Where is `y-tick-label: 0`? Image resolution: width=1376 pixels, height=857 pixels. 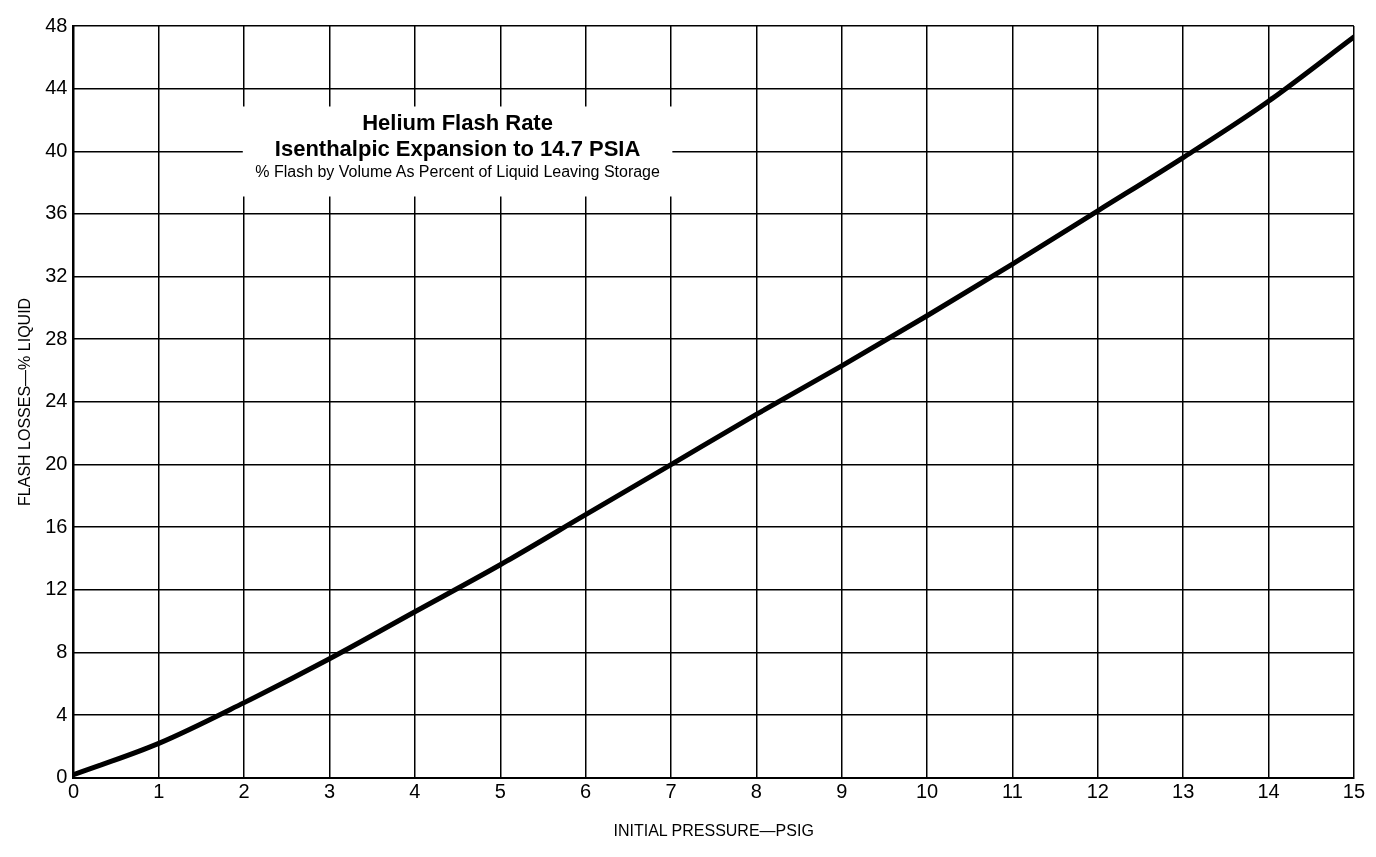 y-tick-label: 0 is located at coordinates (62, 776).